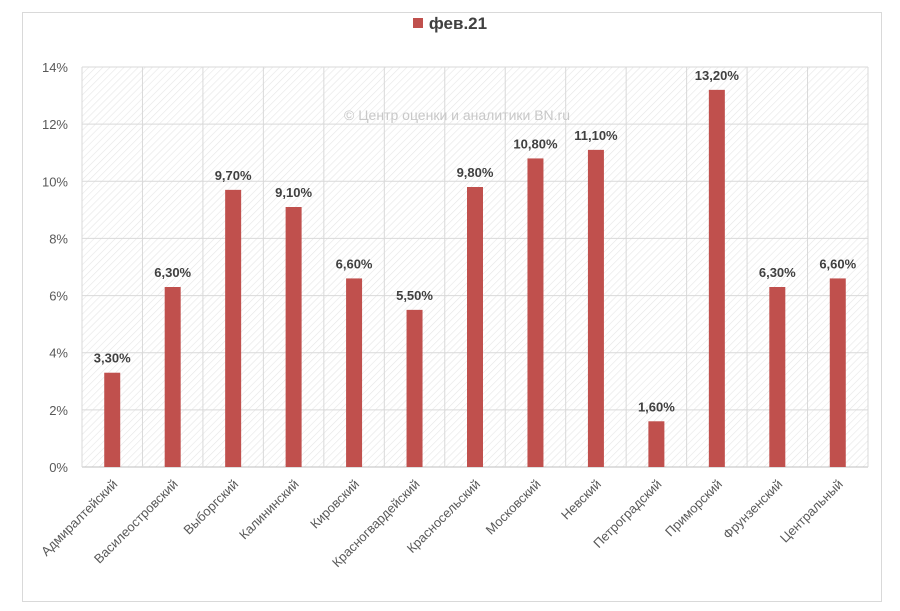 The width and height of the screenshot is (900, 611). Describe the element at coordinates (513, 507) in the screenshot. I see `x-tick-label: Московский` at that location.